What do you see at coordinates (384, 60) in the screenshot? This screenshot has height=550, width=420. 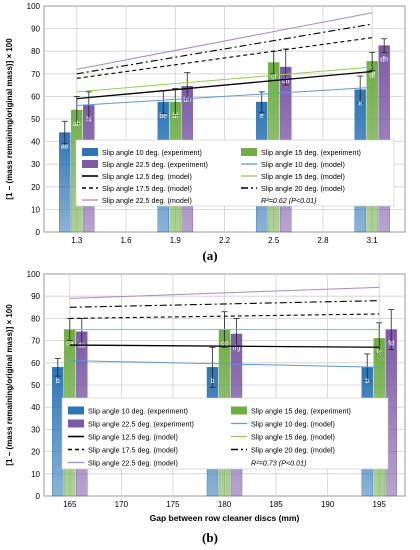 I see `bar-letter-label: dh` at bounding box center [384, 60].